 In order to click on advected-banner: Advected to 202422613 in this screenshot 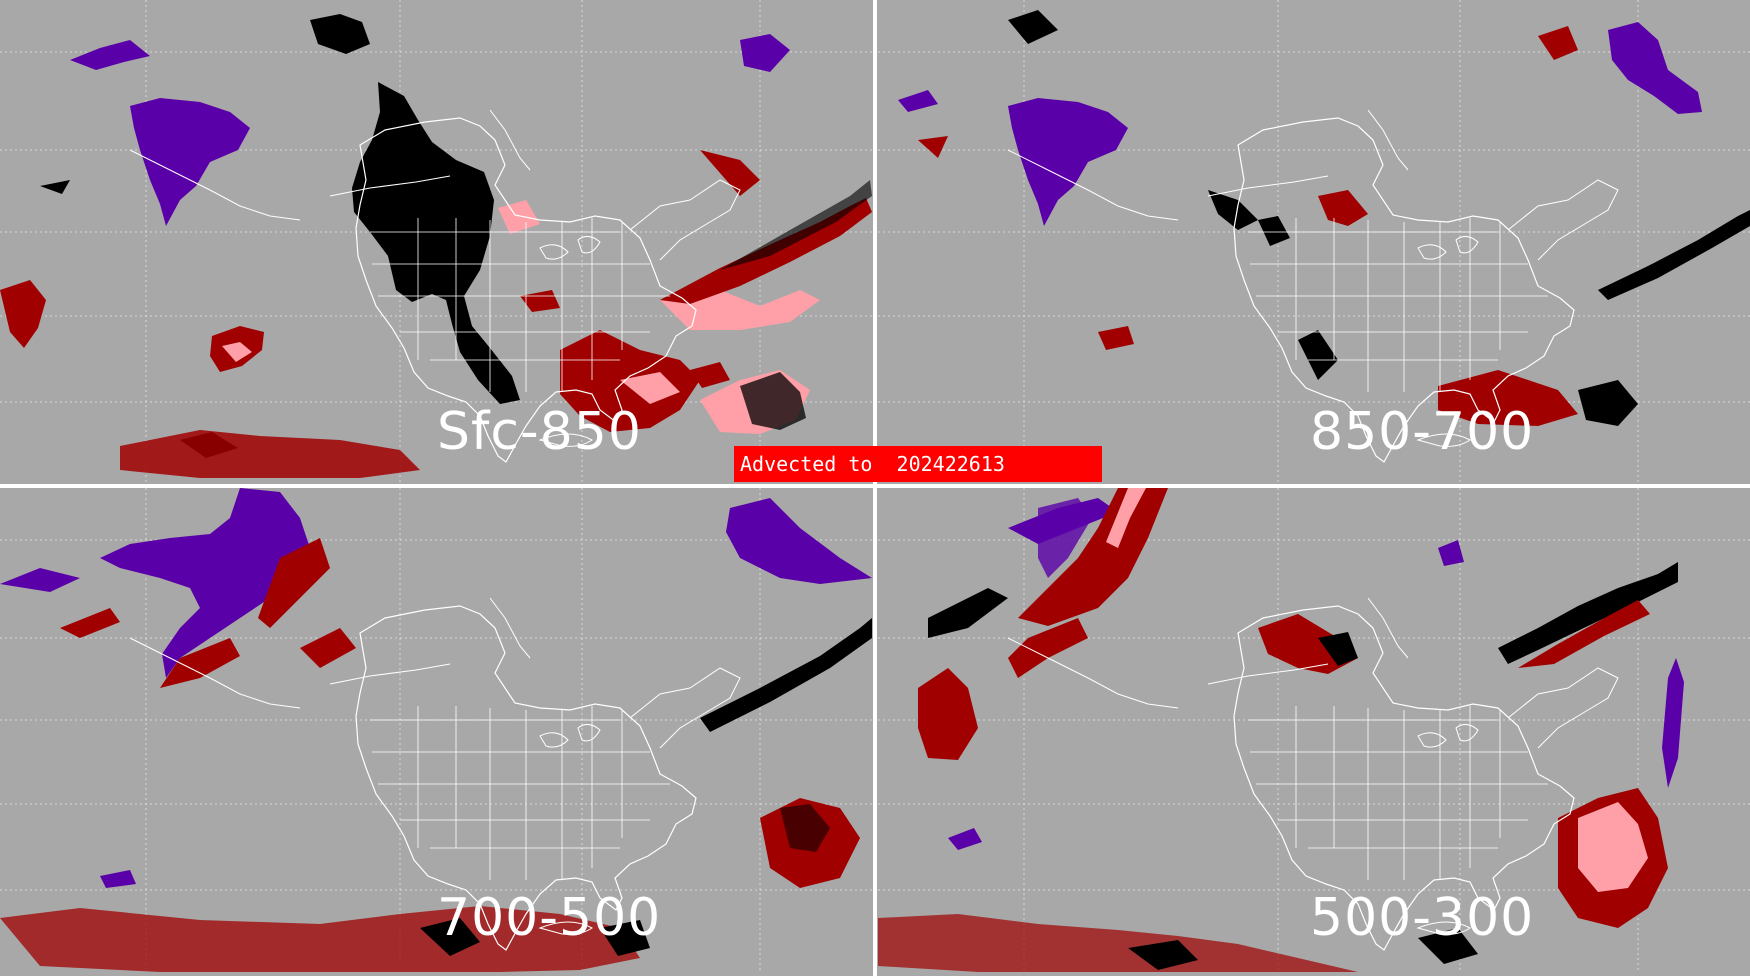, I will do `click(918, 464)`.